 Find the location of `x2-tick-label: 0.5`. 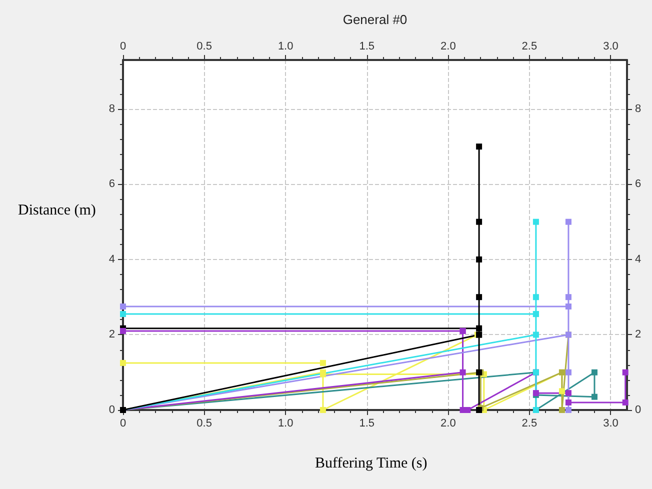

x2-tick-label: 0.5 is located at coordinates (204, 46).